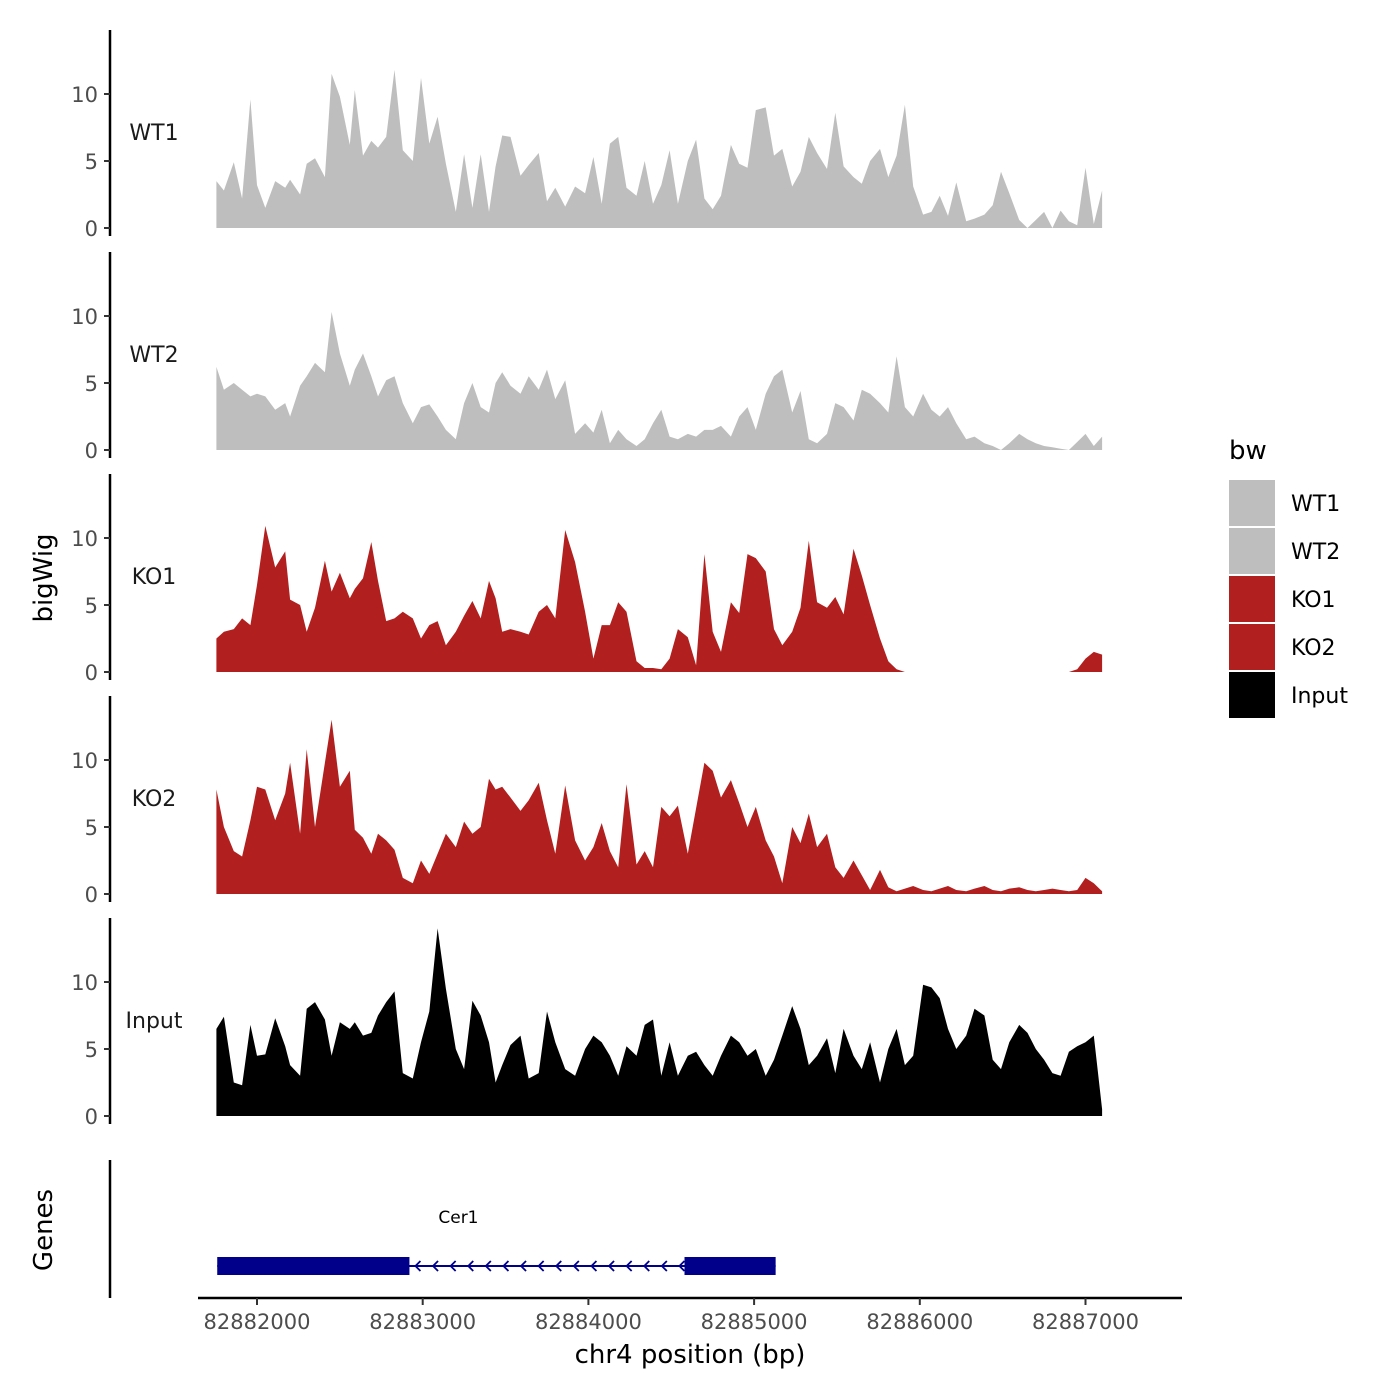  What do you see at coordinates (1252, 503) in the screenshot?
I see `legend-key-wt1` at bounding box center [1252, 503].